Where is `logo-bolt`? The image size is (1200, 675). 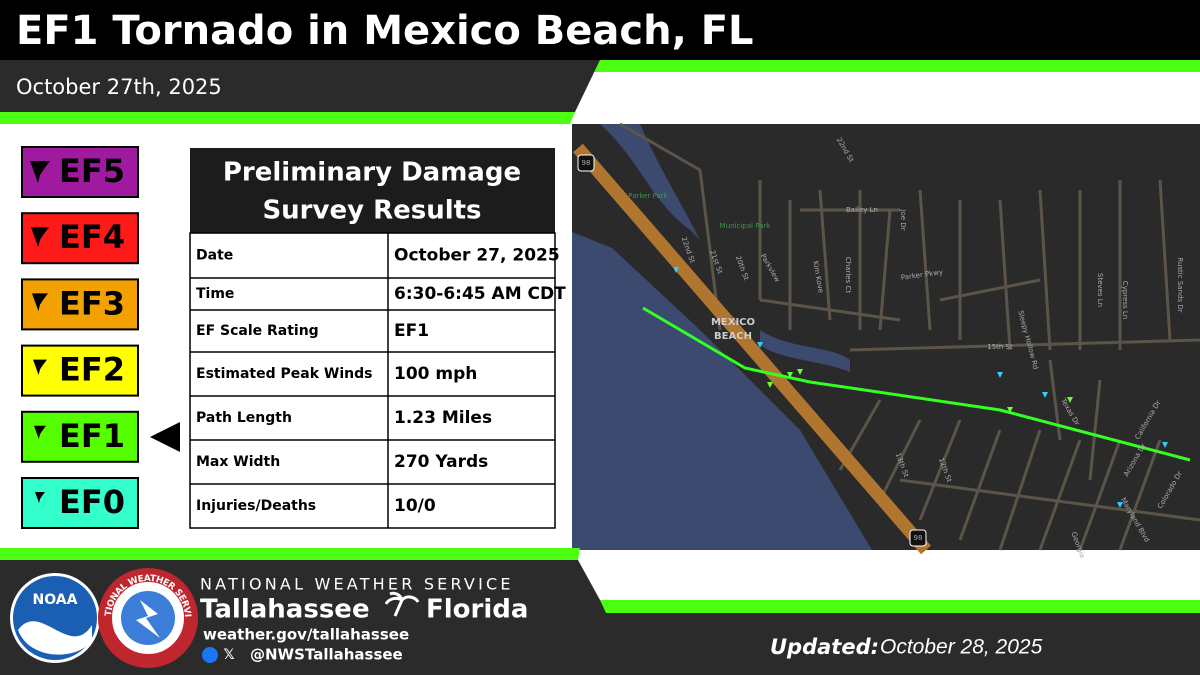
logo-bolt is located at coordinates (148, 619).